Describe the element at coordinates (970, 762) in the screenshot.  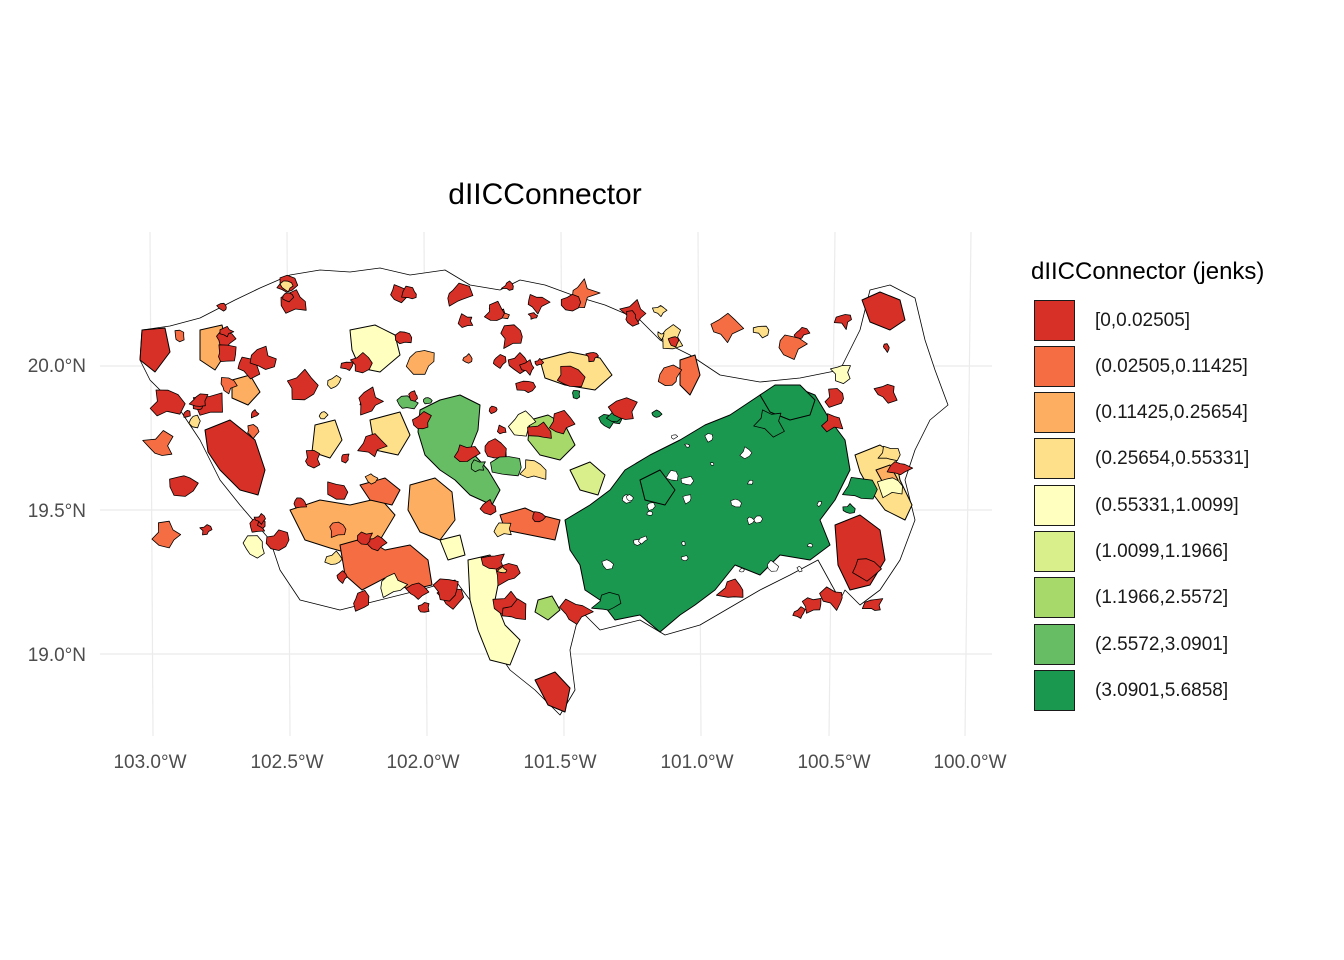
I see `x-tick-label: 100.0°W` at that location.